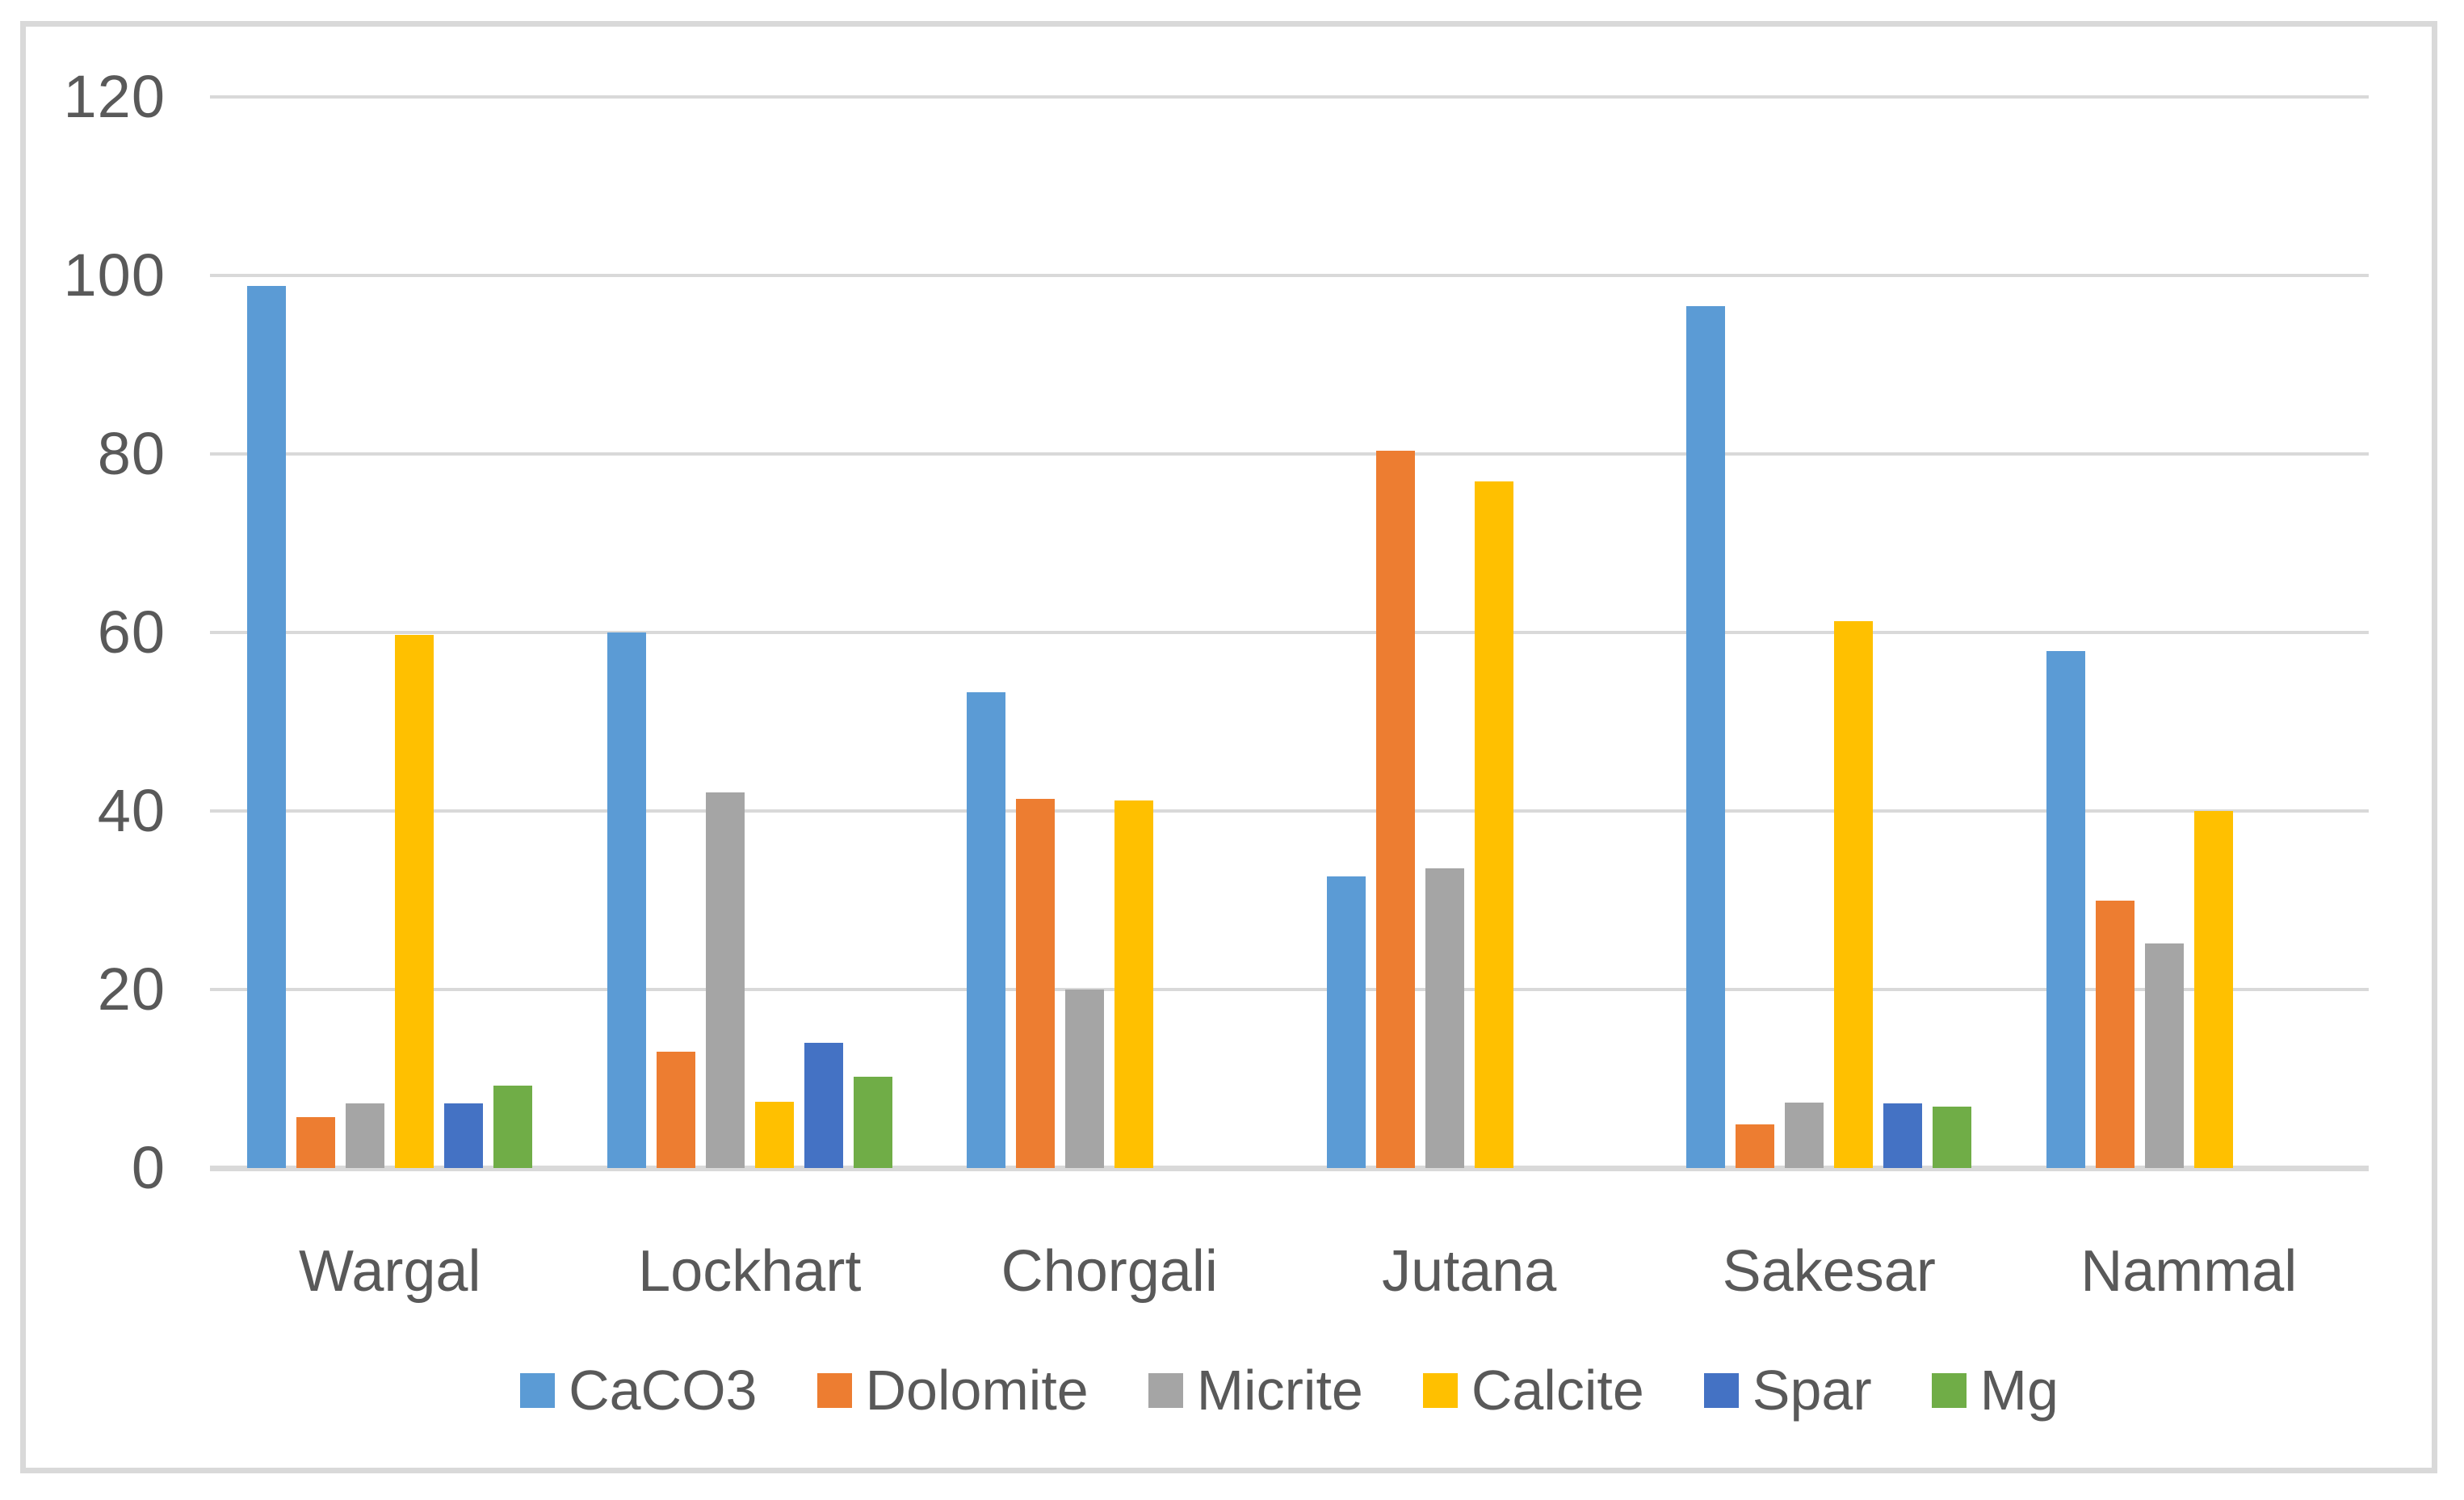 The height and width of the screenshot is (1500, 2464). I want to click on bar-caco3-sakesar, so click(1706, 736).